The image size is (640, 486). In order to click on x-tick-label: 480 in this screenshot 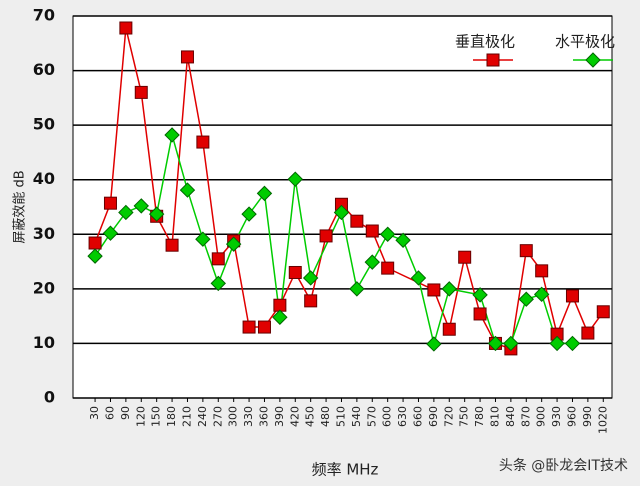, I will do `click(325, 416)`.